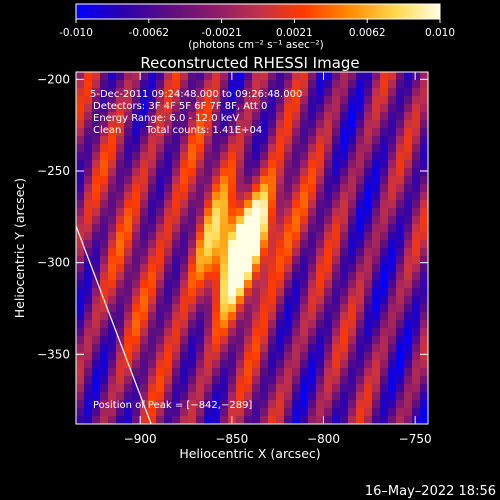 This screenshot has height=500, width=500. Describe the element at coordinates (203, 130) in the screenshot. I see `total-counts-annotation: Total counts: 1.41E+04` at that location.